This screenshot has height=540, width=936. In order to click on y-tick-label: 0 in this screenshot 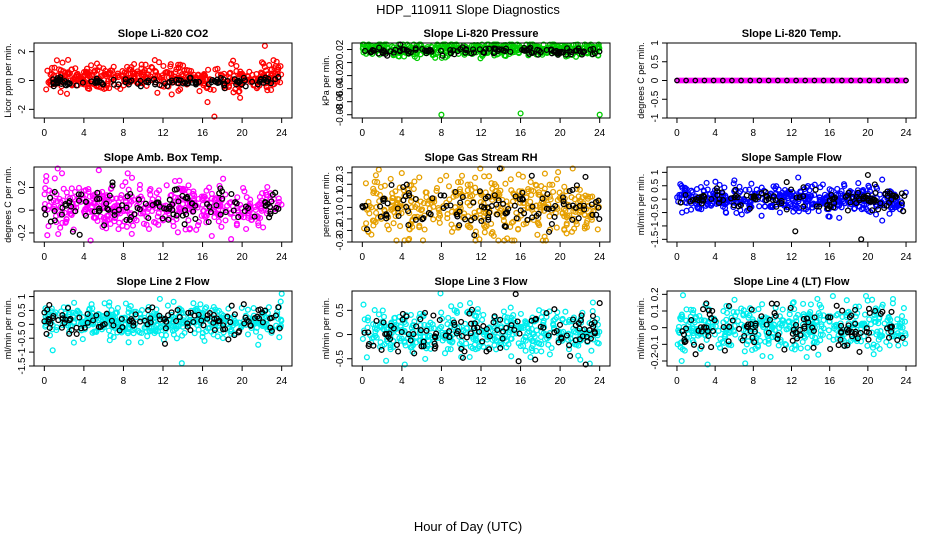, I will do `click(22, 210)`.